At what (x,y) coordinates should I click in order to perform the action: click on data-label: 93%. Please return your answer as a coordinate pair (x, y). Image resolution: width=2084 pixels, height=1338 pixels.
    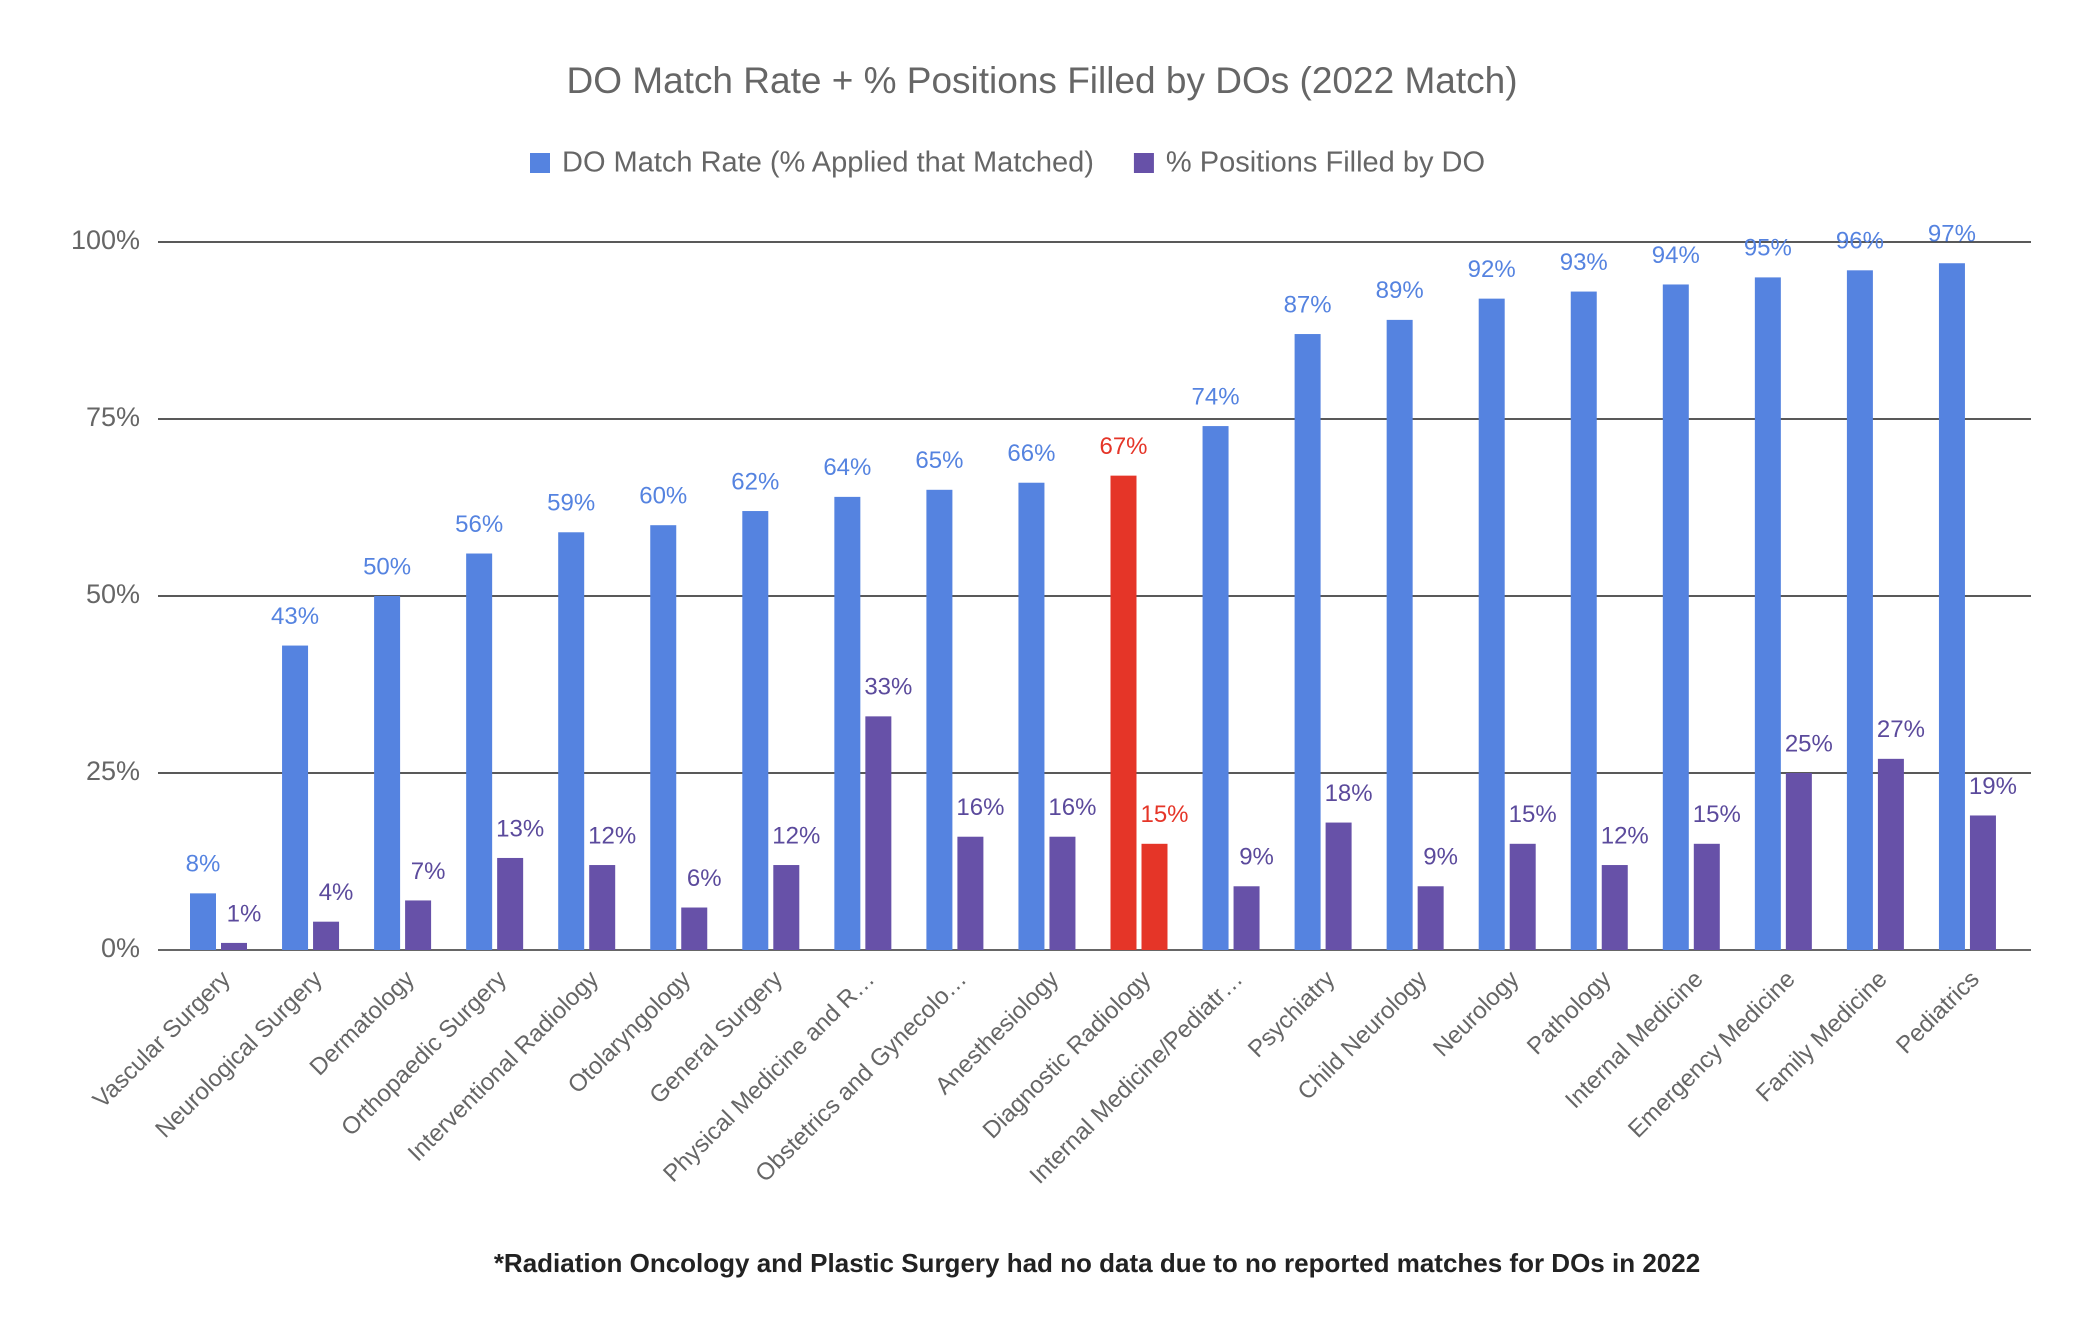
    Looking at the image, I should click on (1584, 262).